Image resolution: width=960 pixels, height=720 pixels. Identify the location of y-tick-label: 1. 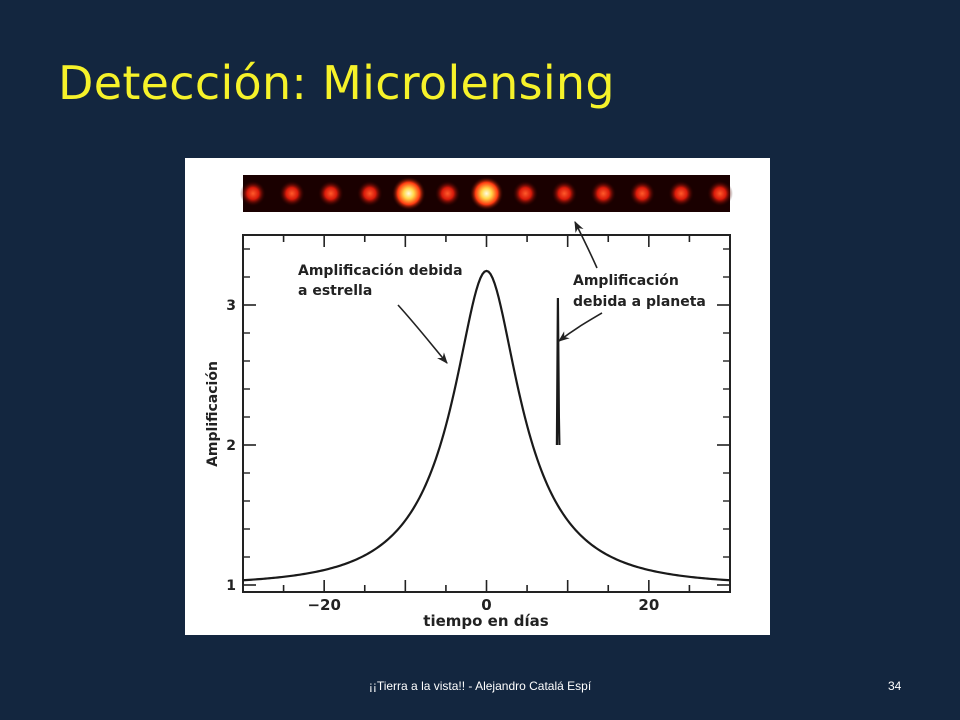
(231, 586).